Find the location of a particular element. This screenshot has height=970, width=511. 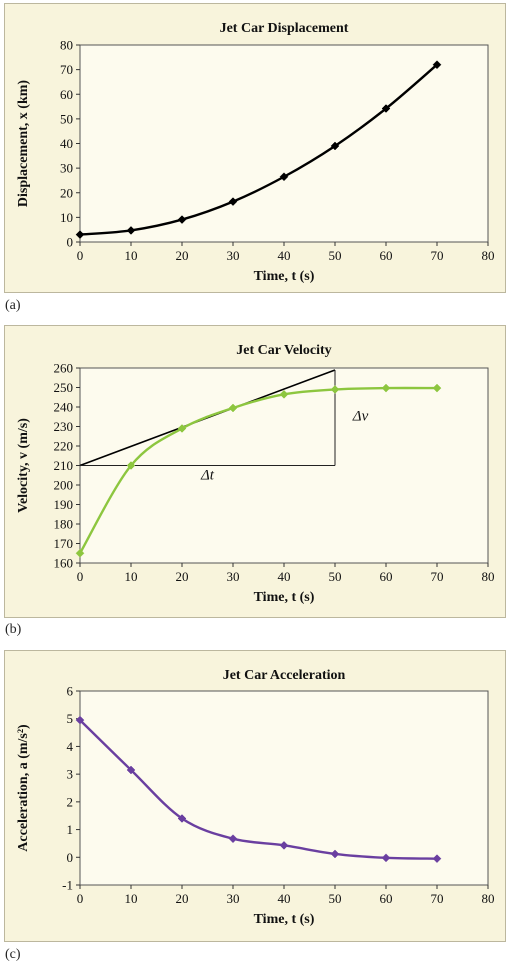

y-axis-label: Acceleration, a (m/s²) is located at coordinates (23, 788).